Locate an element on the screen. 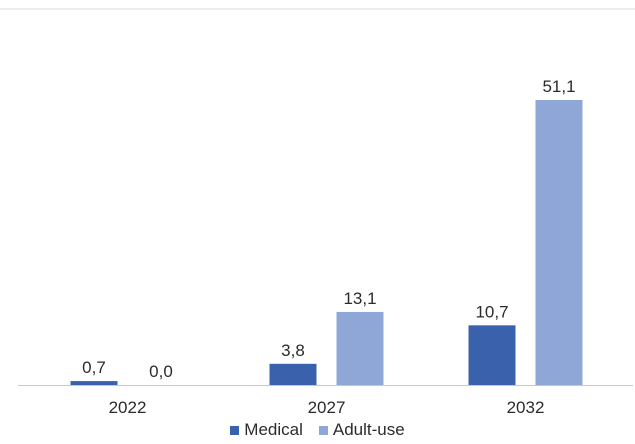 This screenshot has height=444, width=635. data-label-medical-2032: 10,7 is located at coordinates (491, 311).